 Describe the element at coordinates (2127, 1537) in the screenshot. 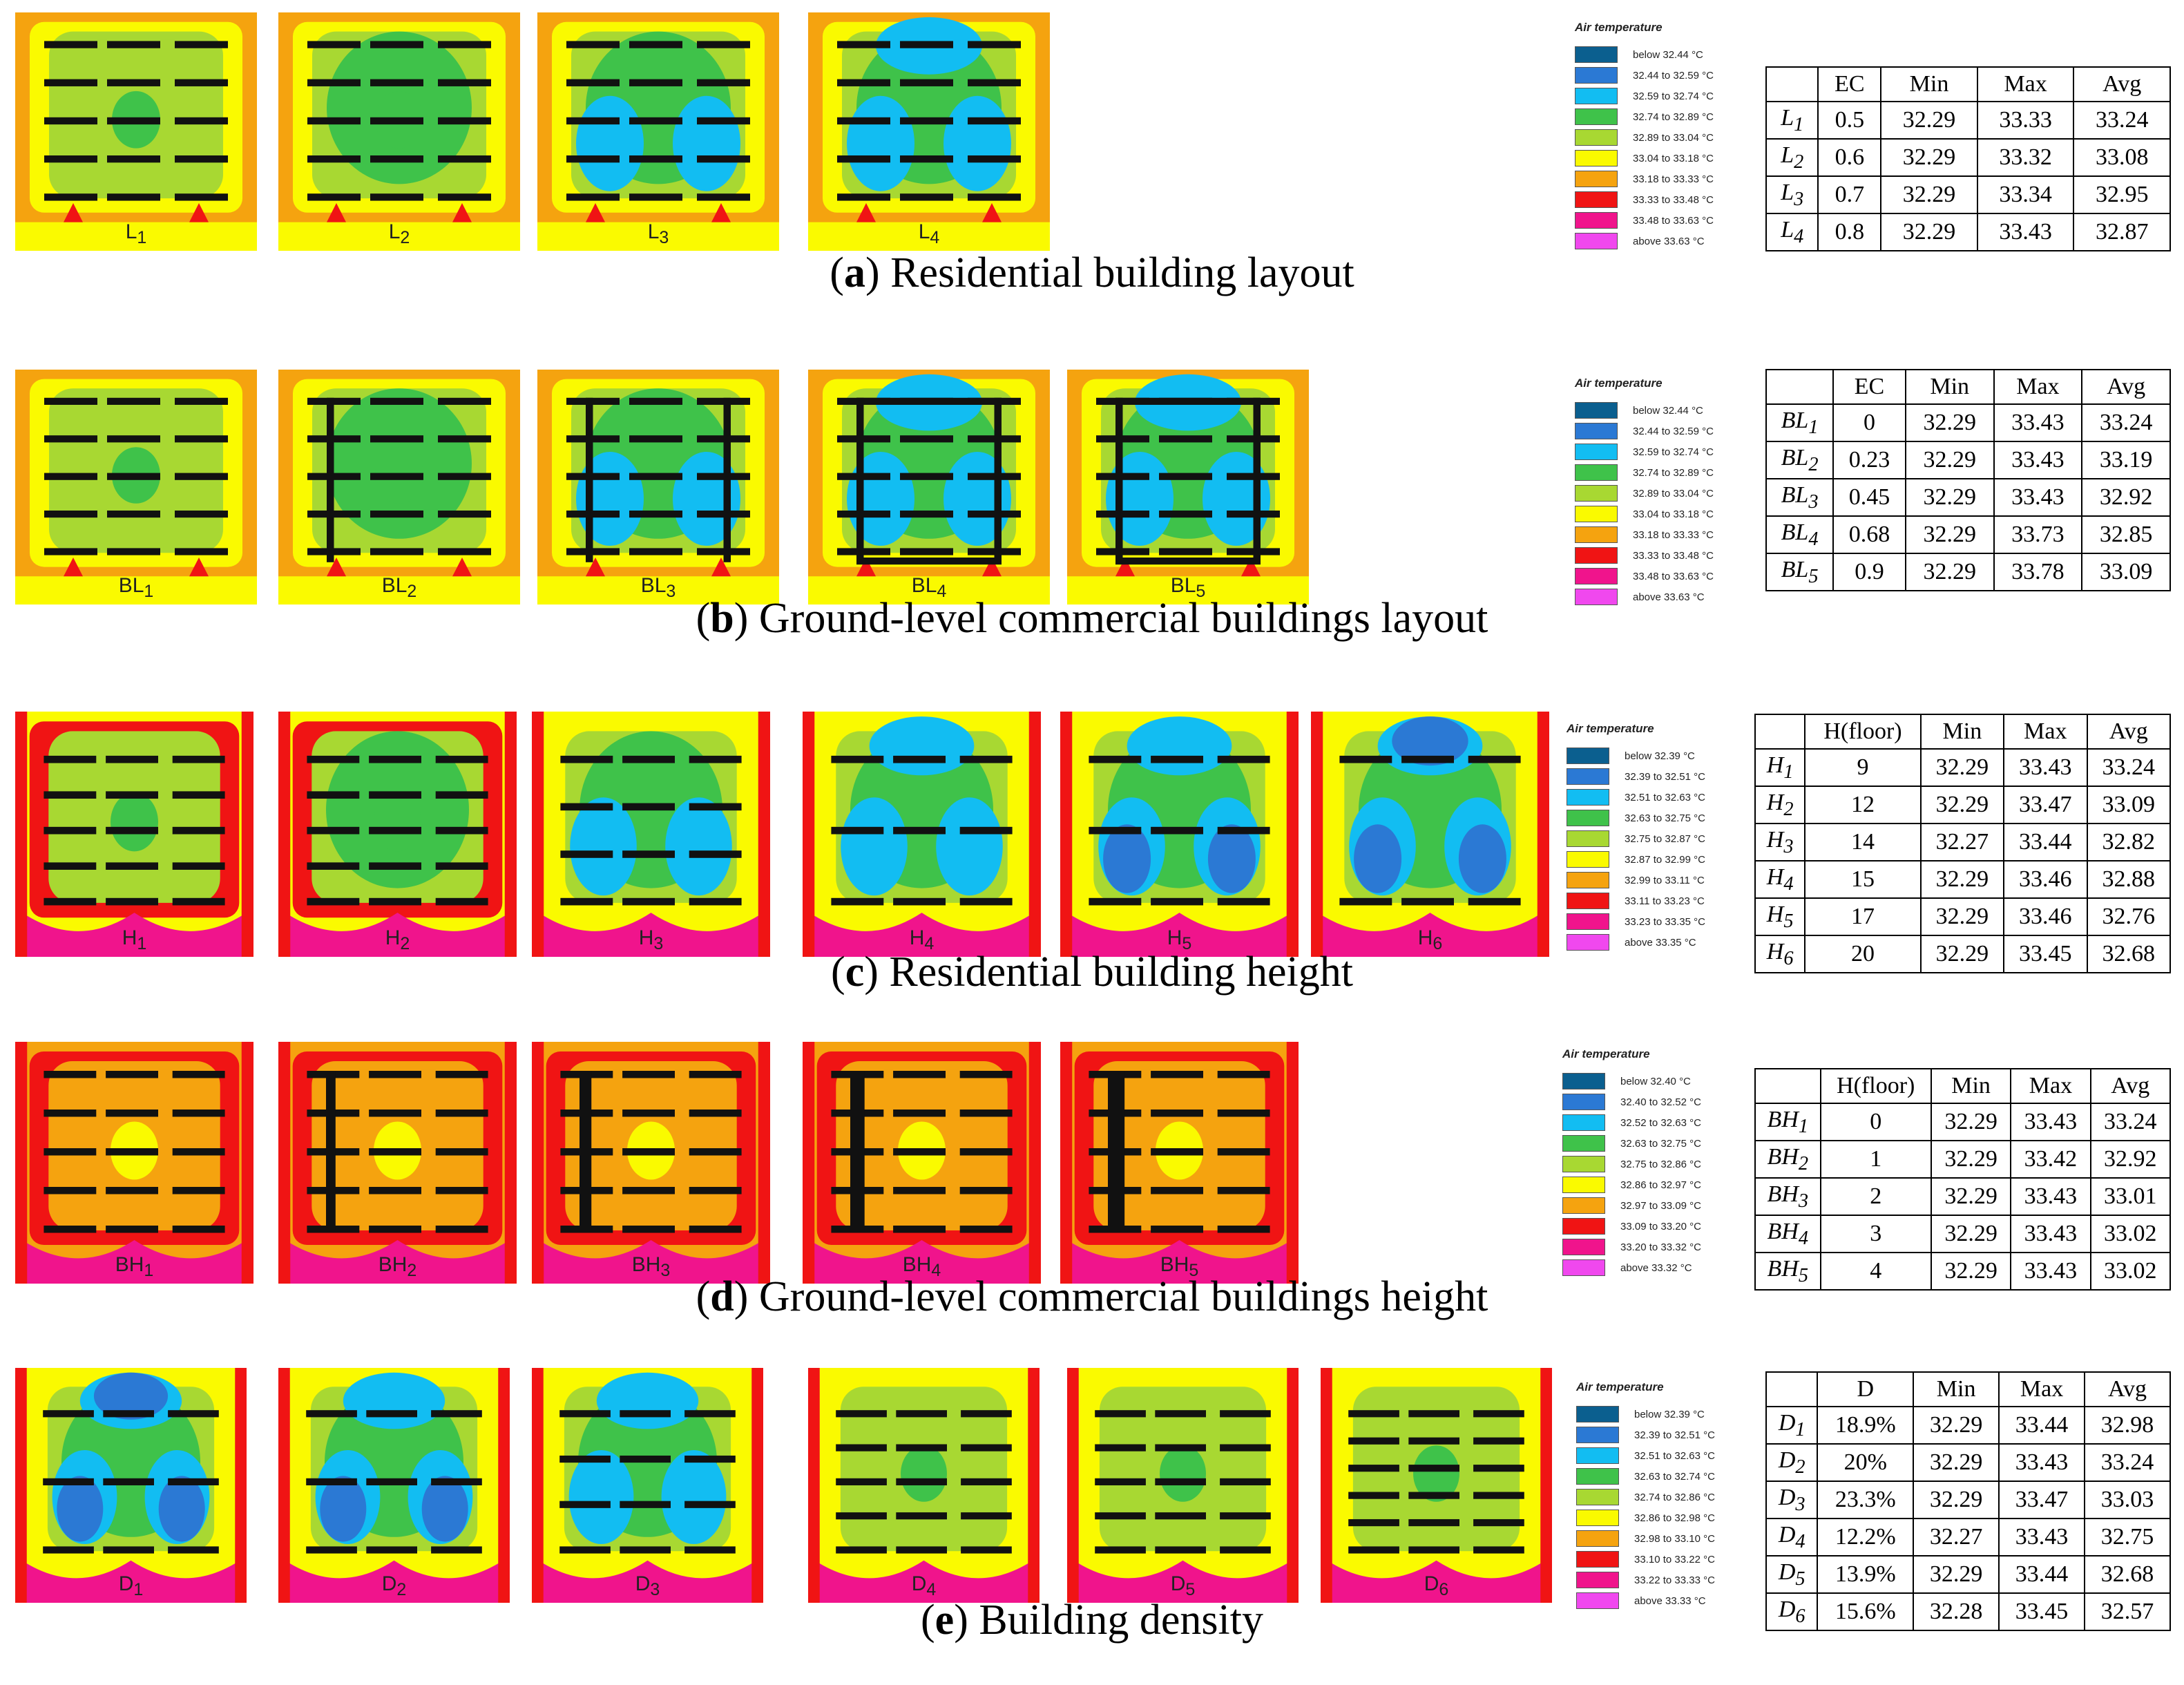

I see `table-cell: 32.75` at that location.